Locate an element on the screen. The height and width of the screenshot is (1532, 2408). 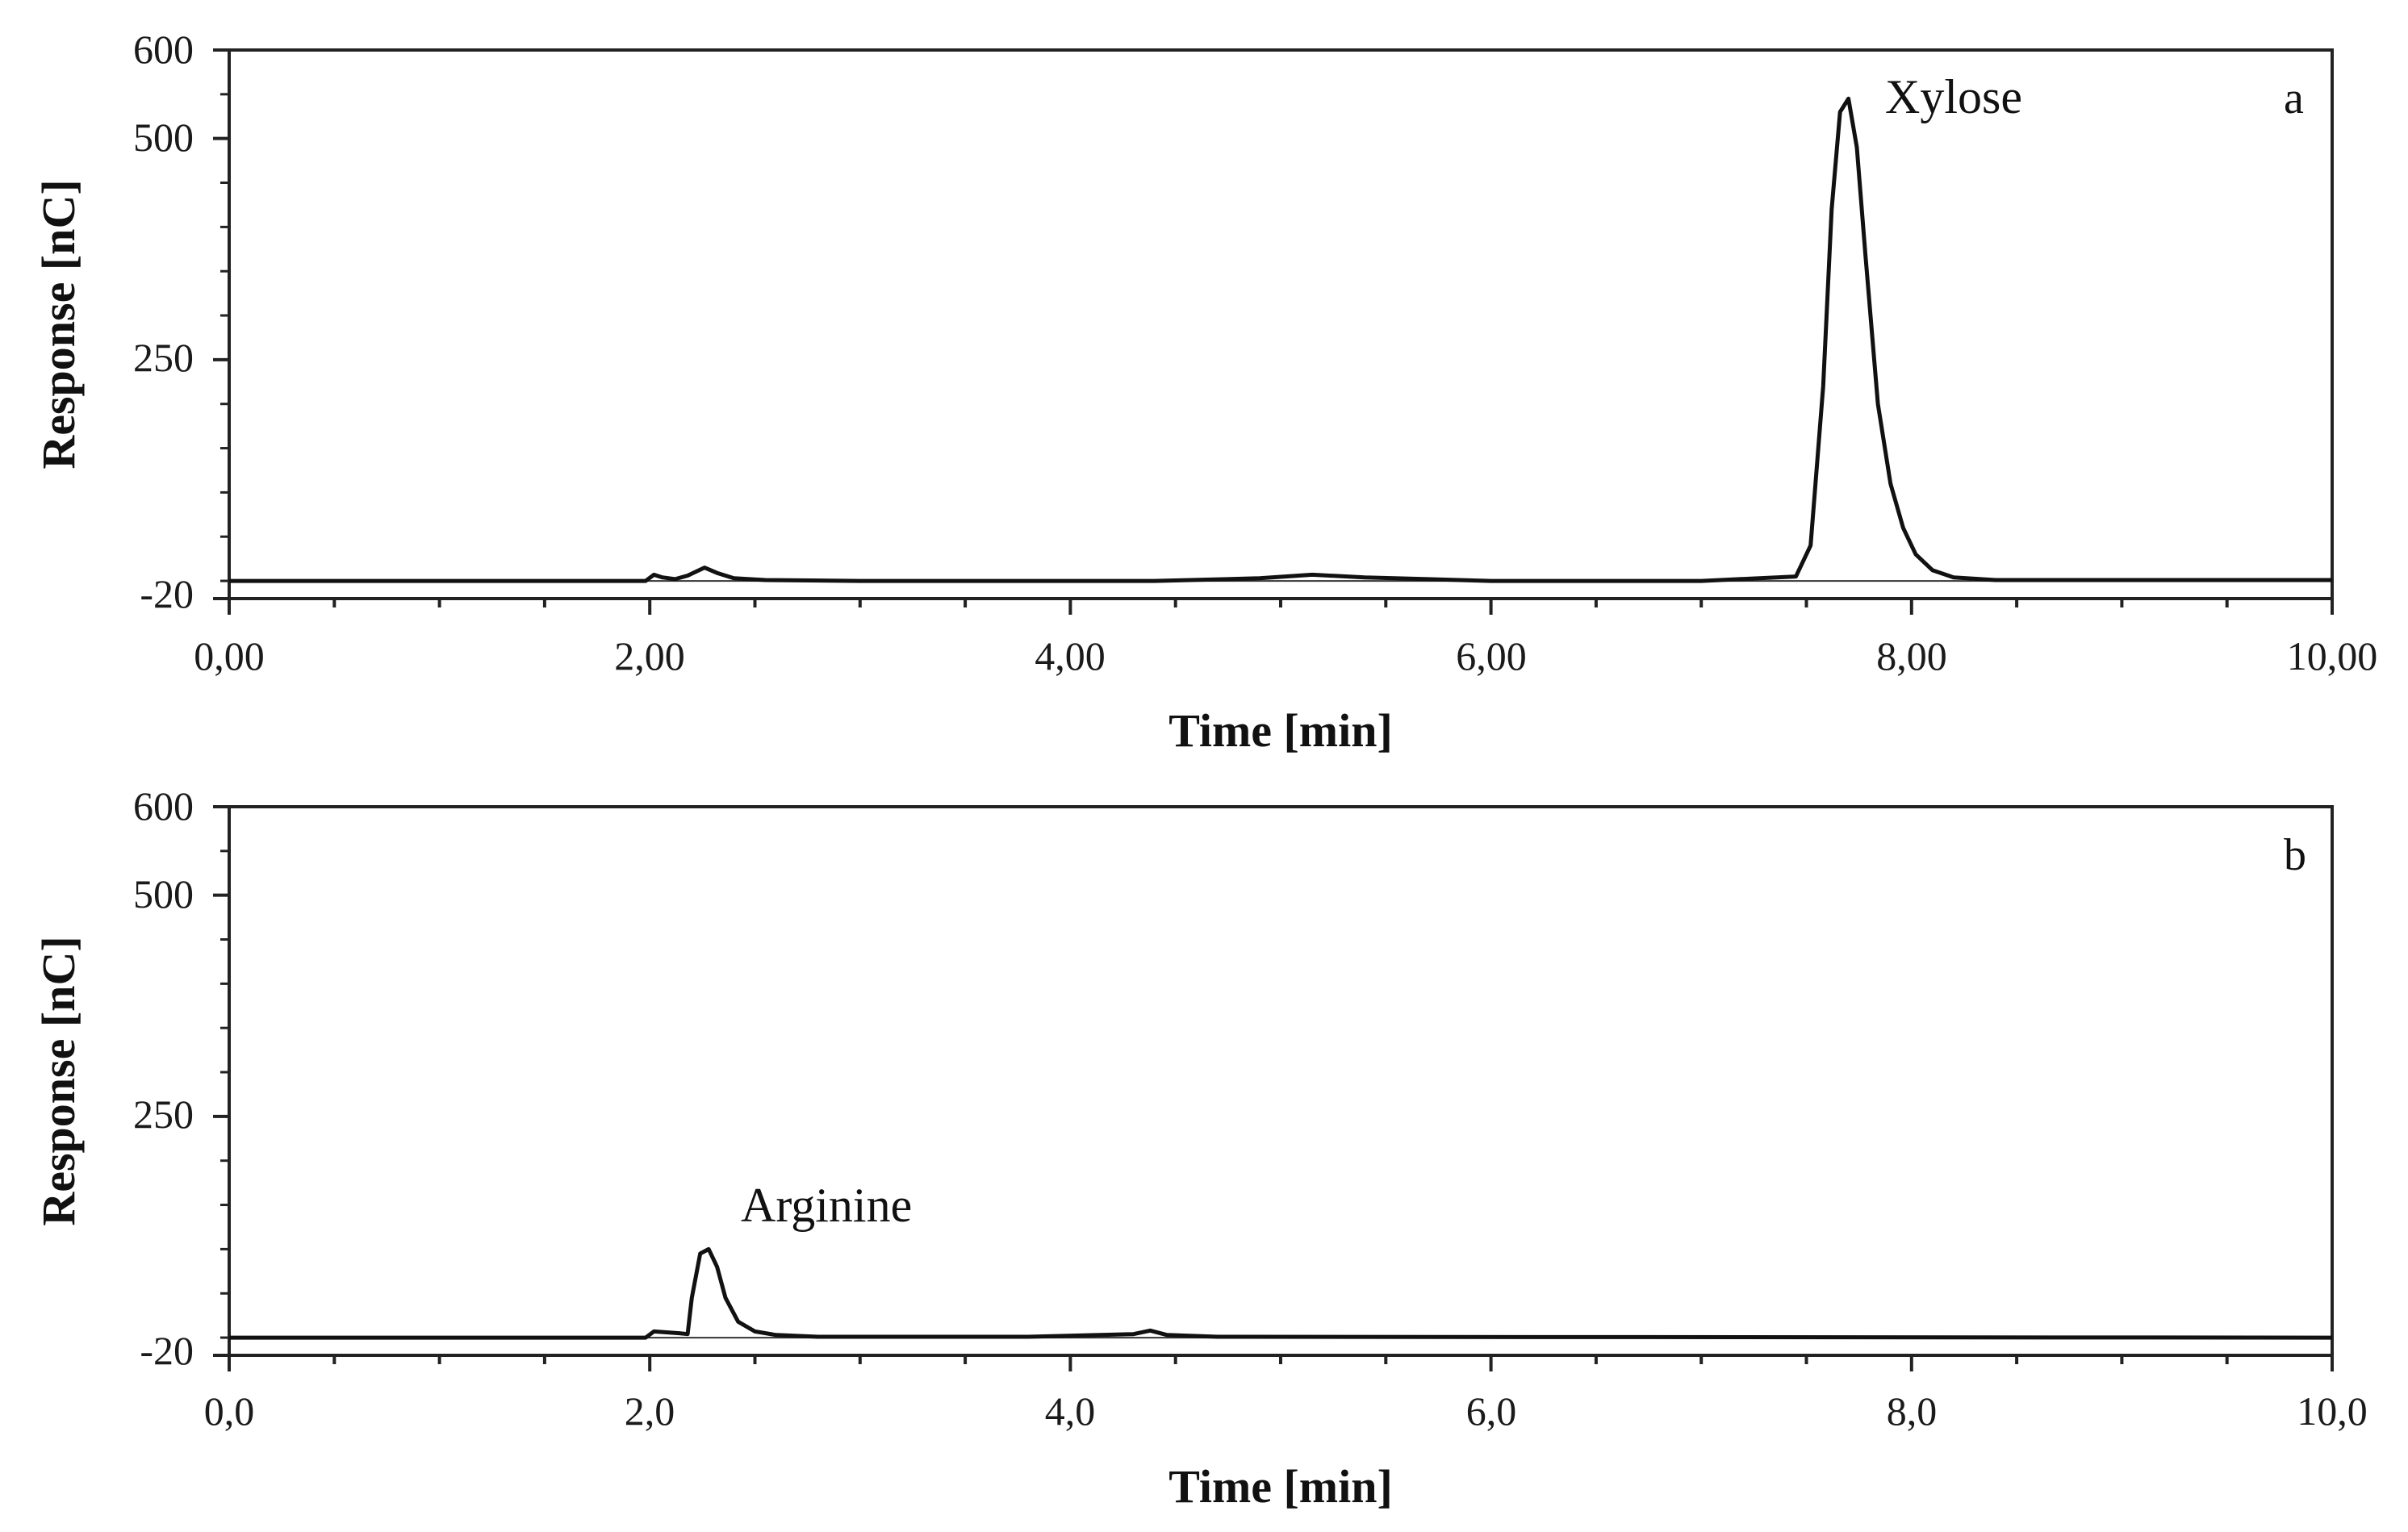
panel-b-x-ticks is located at coordinates (1281, 1363).